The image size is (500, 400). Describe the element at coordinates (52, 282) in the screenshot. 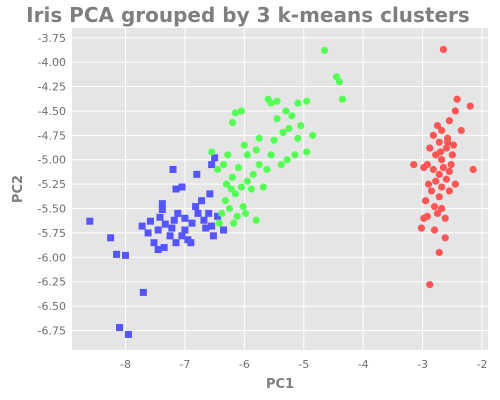

I see `y-tick-label: -6.25` at that location.